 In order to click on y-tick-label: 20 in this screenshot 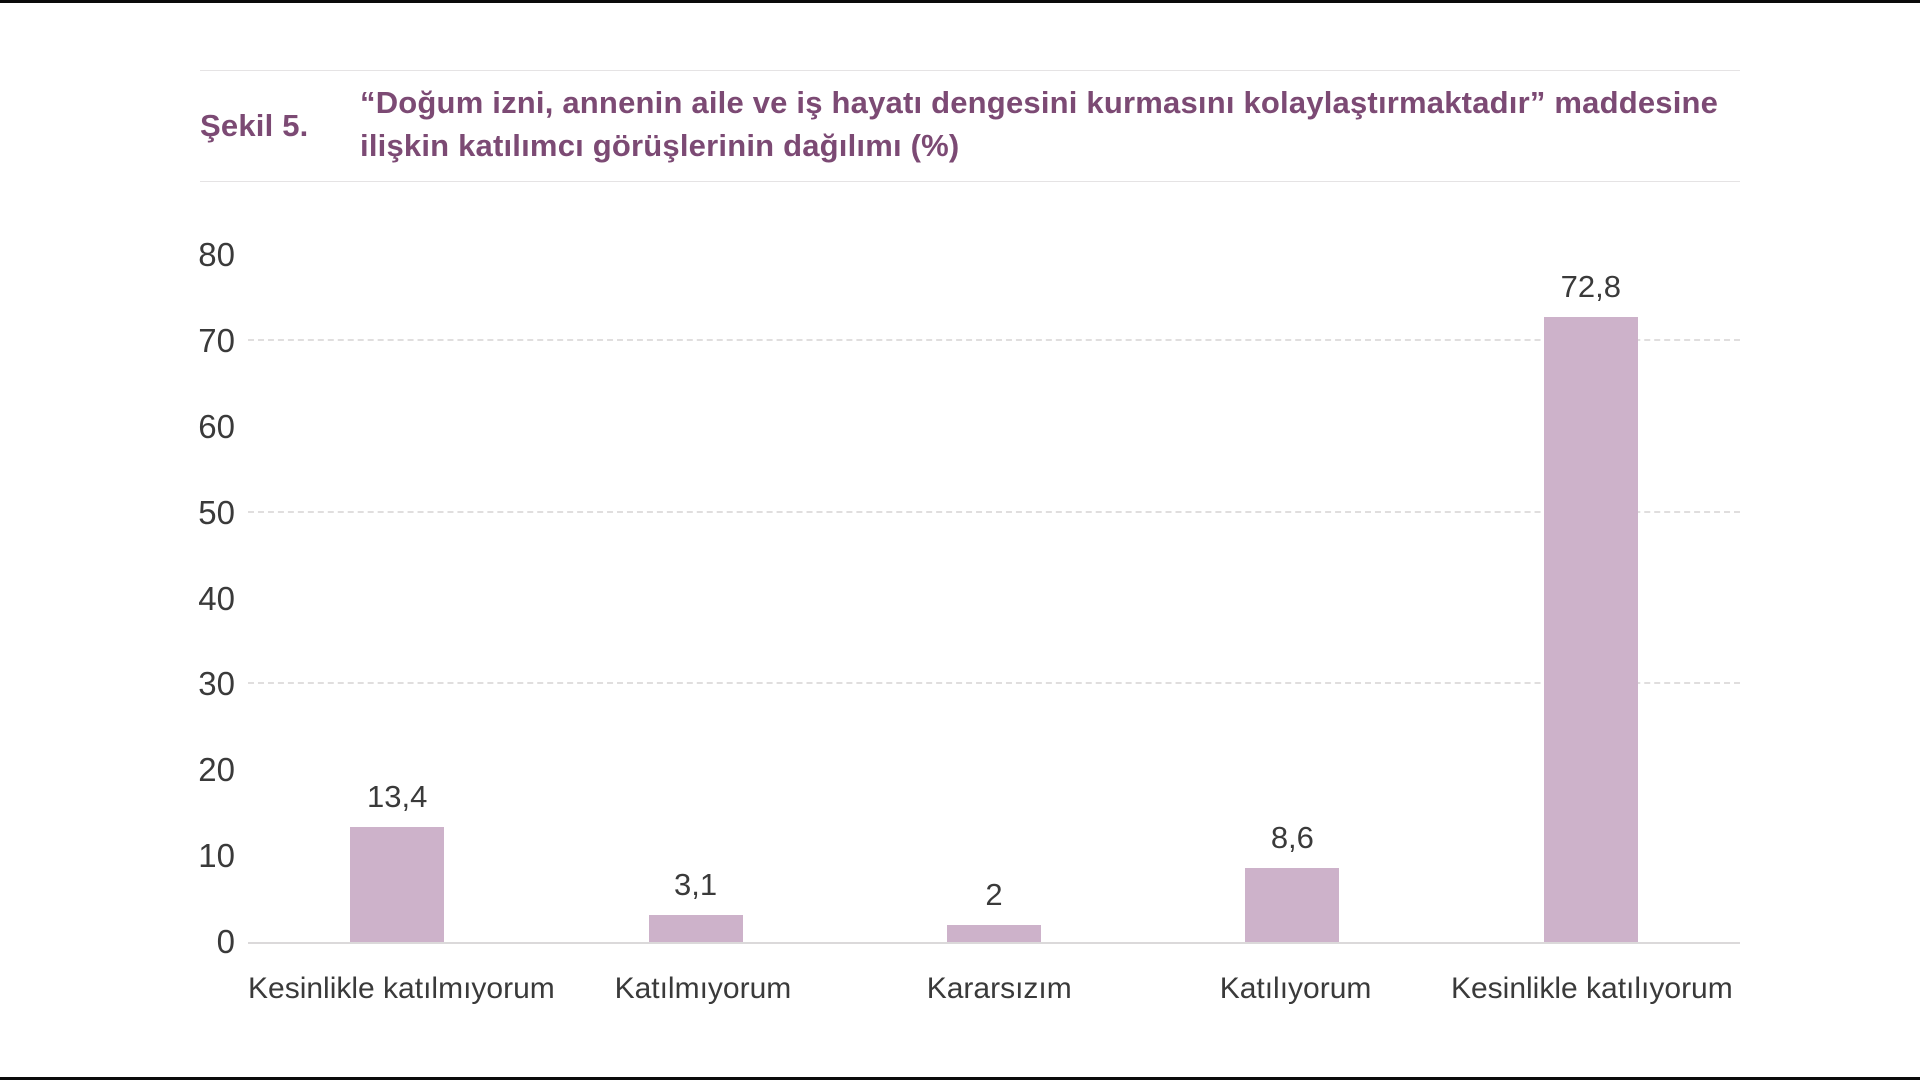, I will do `click(216, 770)`.